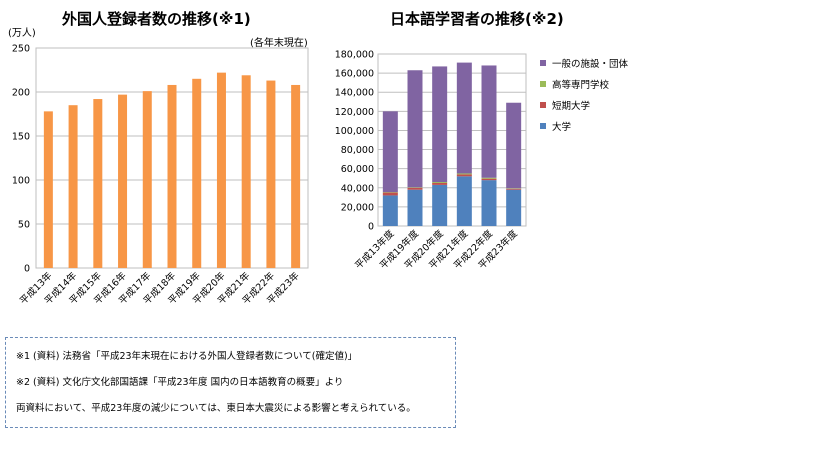 The height and width of the screenshot is (460, 819). Describe the element at coordinates (357, 169) in the screenshot. I see `right-y-tick-label: 60,000` at that location.